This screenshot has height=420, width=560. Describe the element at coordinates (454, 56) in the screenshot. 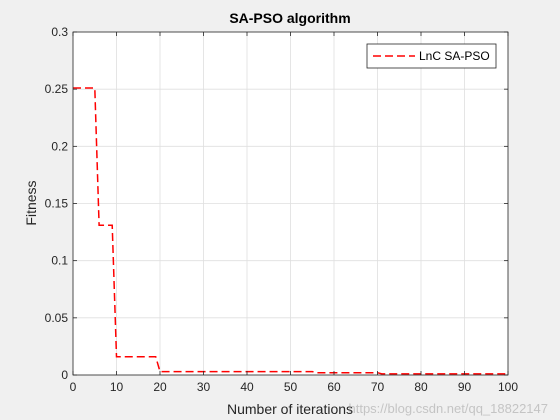

I see `legend-label: LnC SA-PSO` at that location.